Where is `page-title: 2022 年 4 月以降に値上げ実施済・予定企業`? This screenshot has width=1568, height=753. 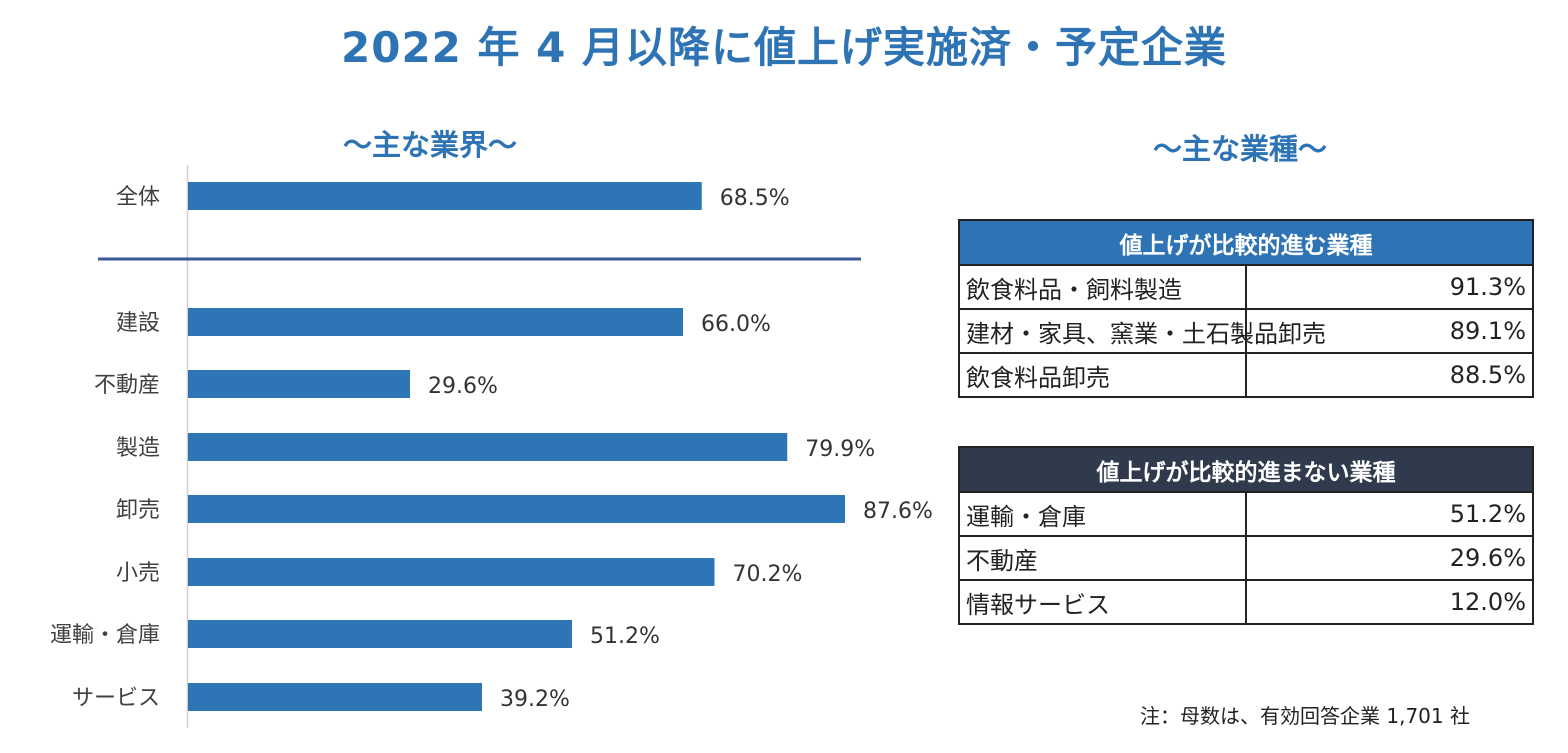
page-title: 2022 年 4 月以降に値上げ実施済・予定企業 is located at coordinates (784, 47).